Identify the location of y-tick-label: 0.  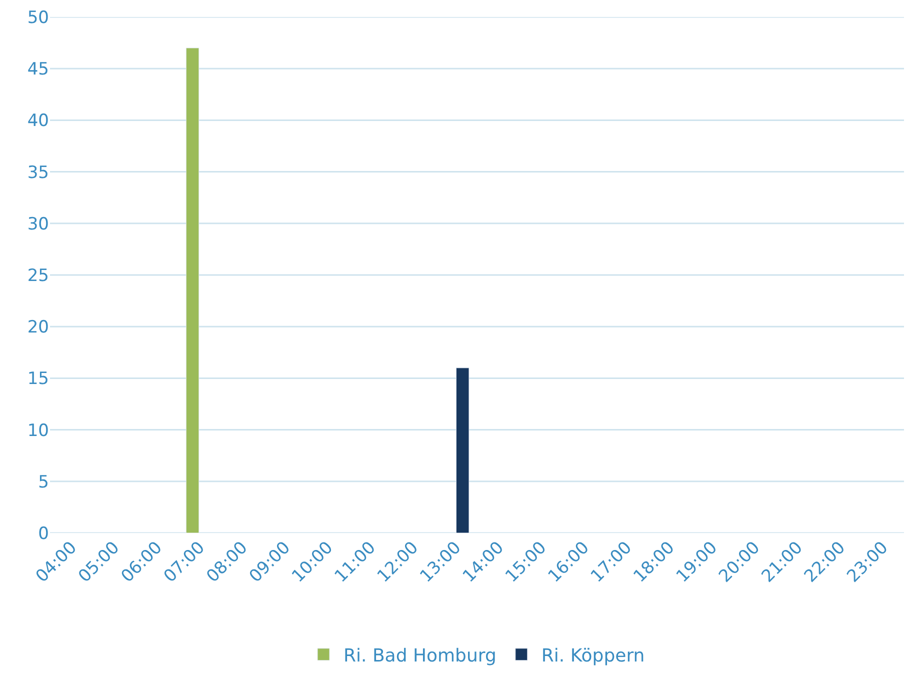
(43, 534).